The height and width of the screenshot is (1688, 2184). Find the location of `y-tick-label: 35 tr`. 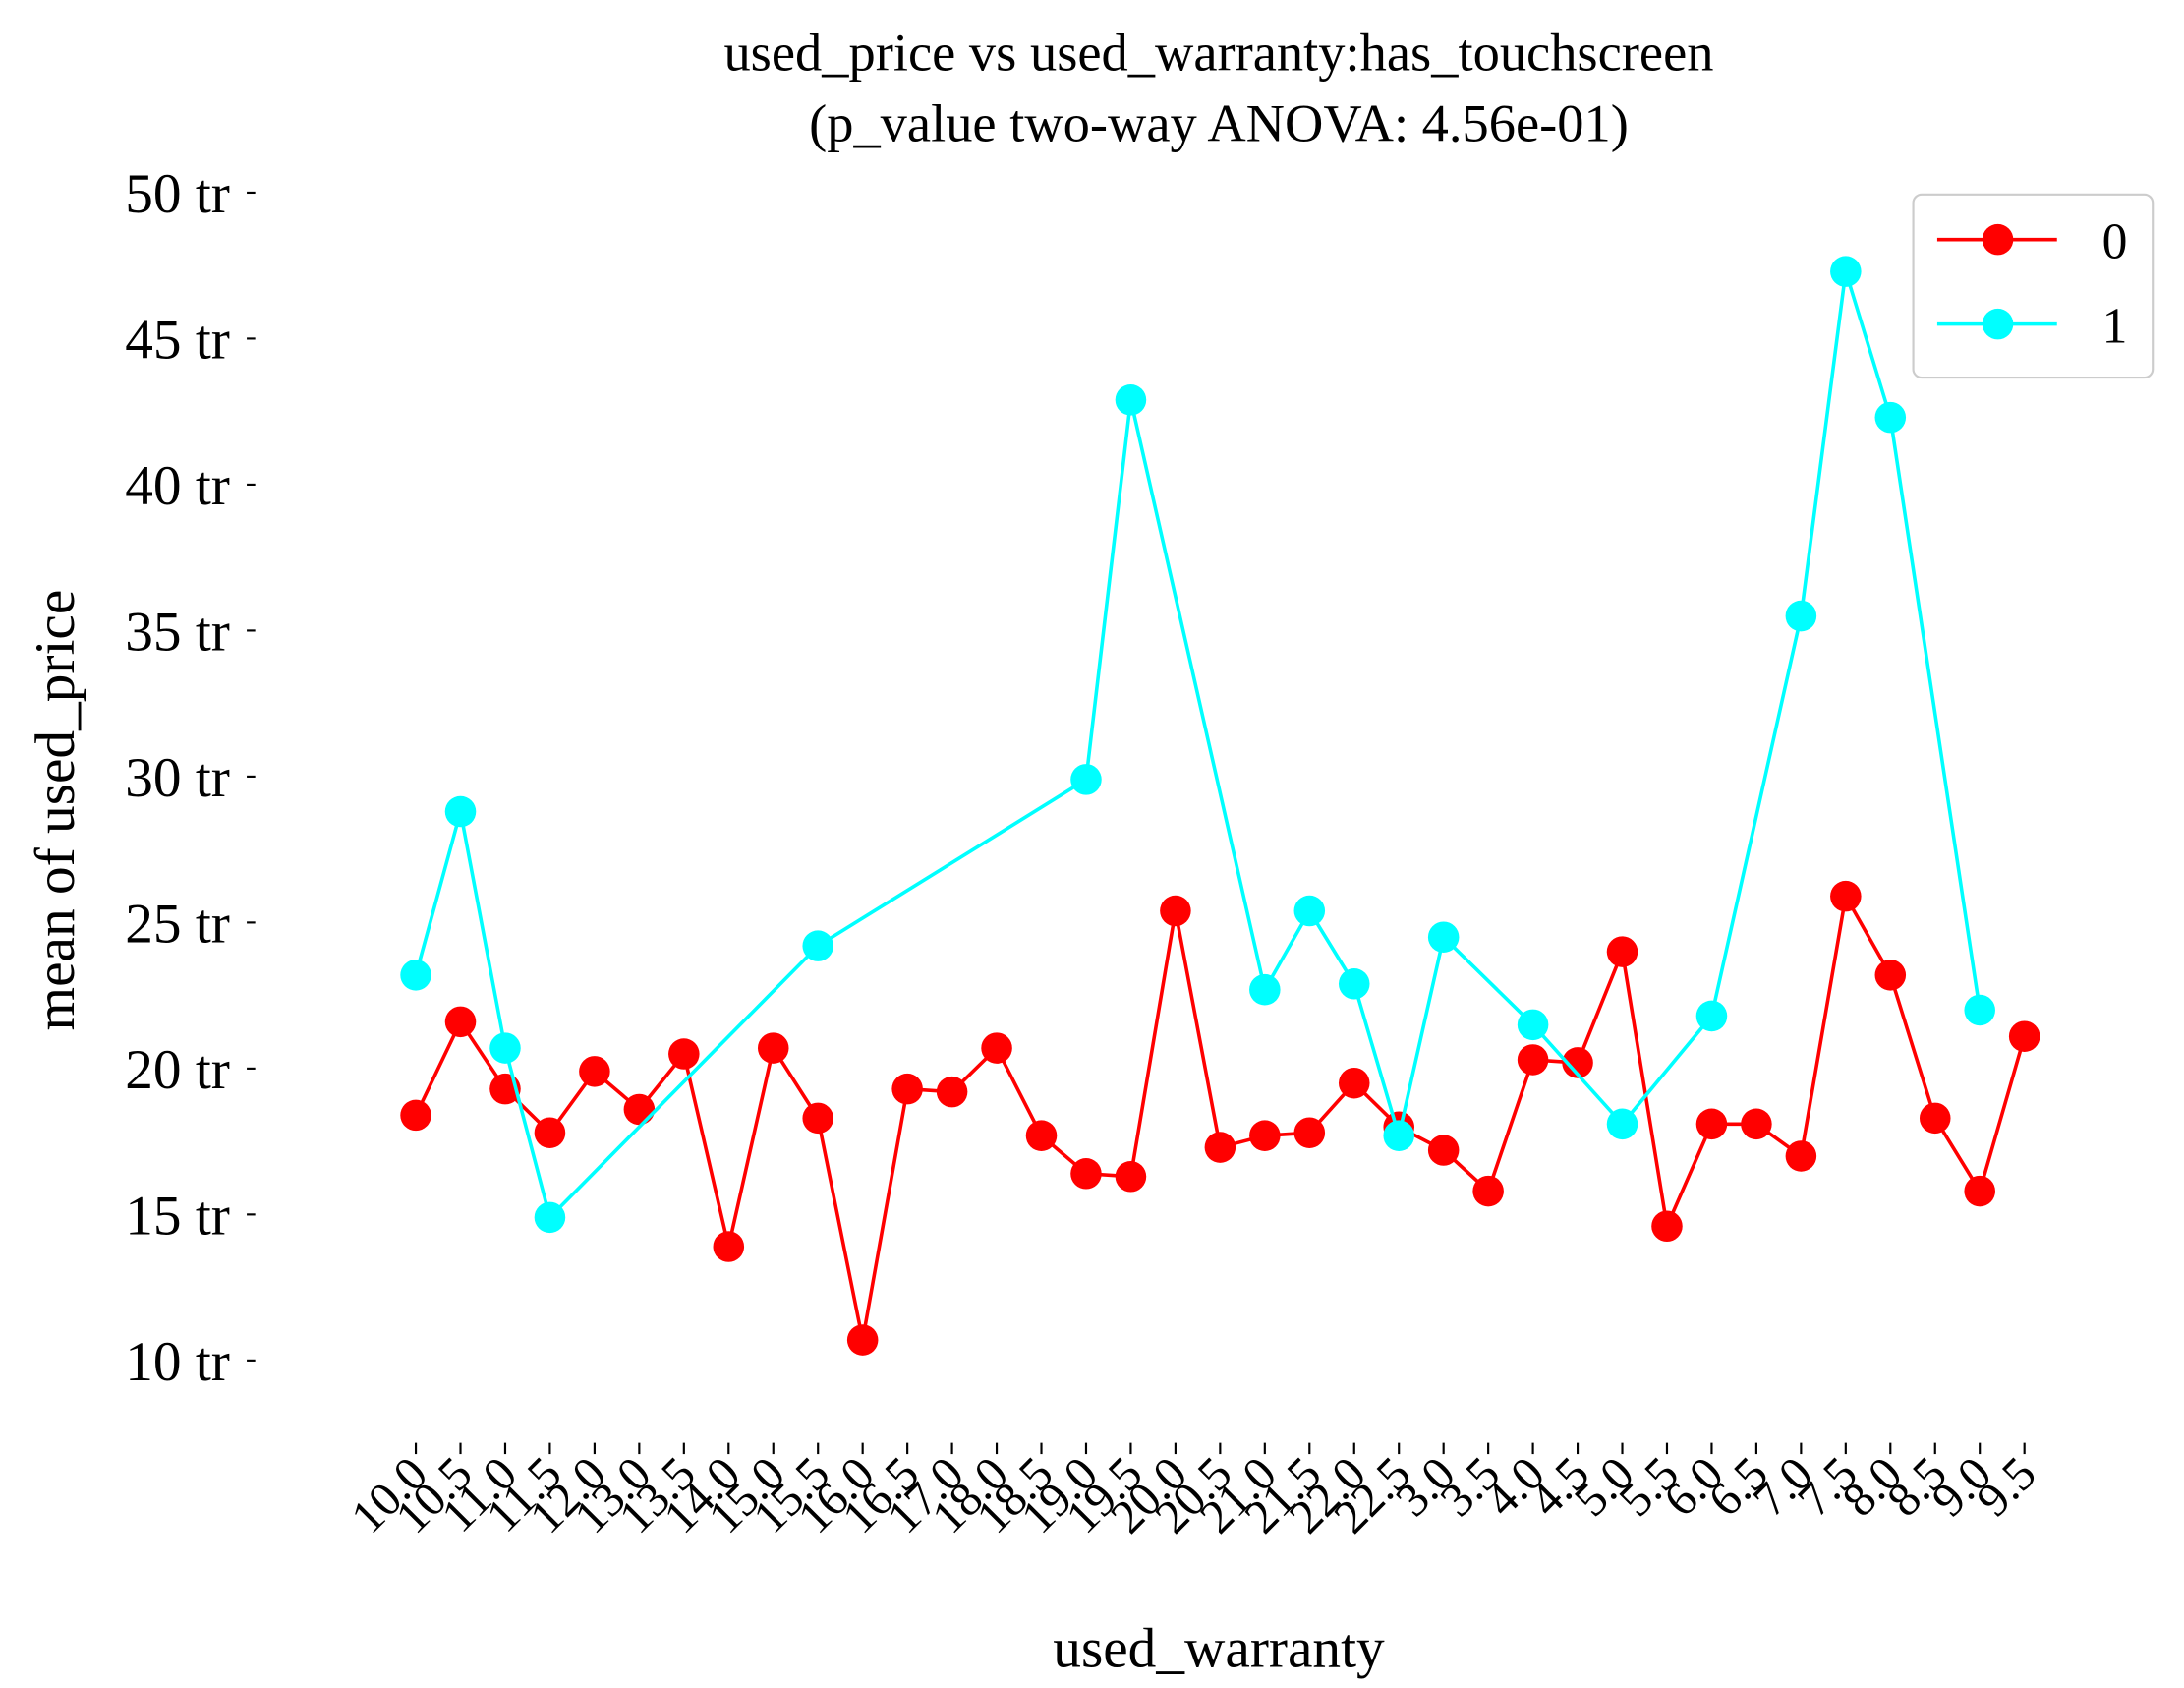

y-tick-label: 35 tr is located at coordinates (177, 632).